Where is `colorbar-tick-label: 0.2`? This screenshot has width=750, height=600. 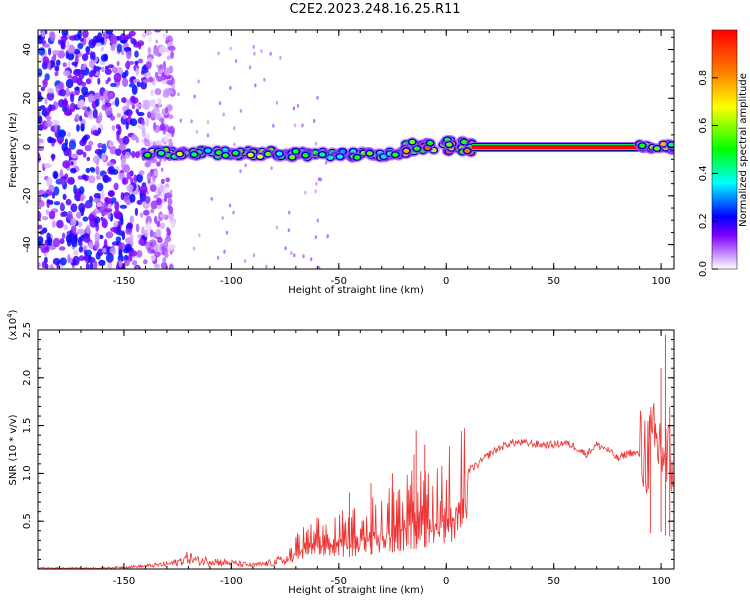
colorbar-tick-label: 0.2 is located at coordinates (703, 221).